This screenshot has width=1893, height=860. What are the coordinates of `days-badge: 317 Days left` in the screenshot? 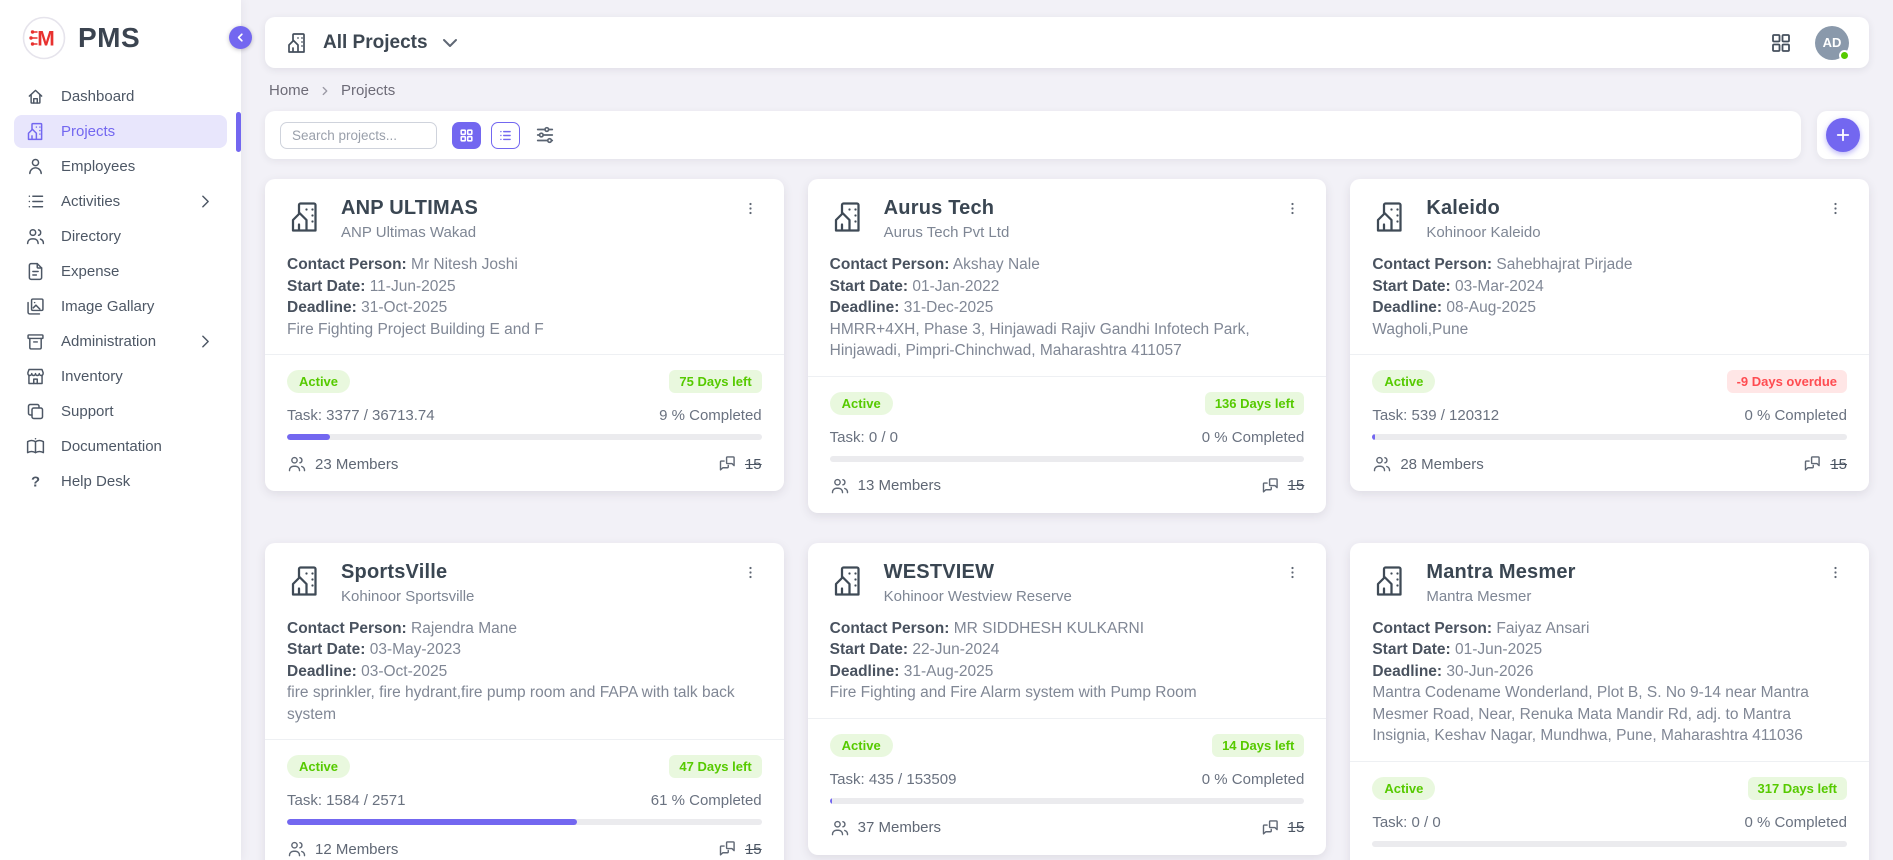 It's located at (1797, 788).